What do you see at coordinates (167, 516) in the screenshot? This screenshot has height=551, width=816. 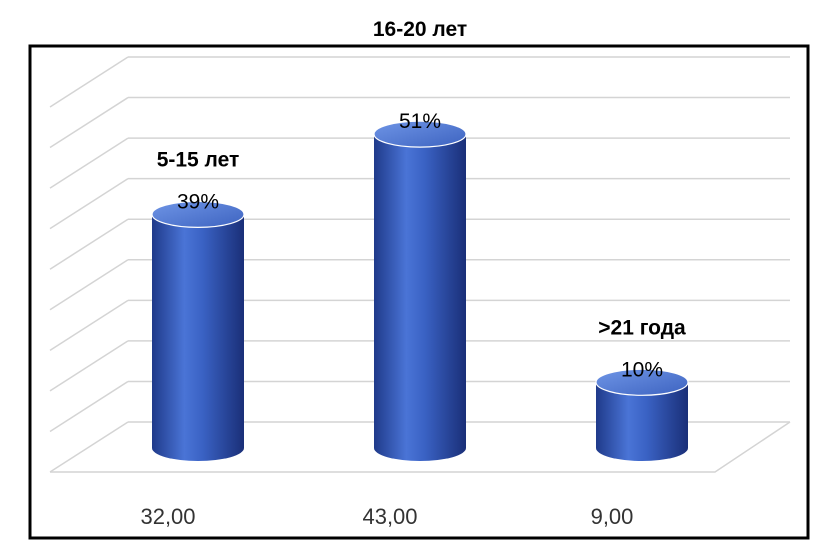 I see `category-label: 32,00` at bounding box center [167, 516].